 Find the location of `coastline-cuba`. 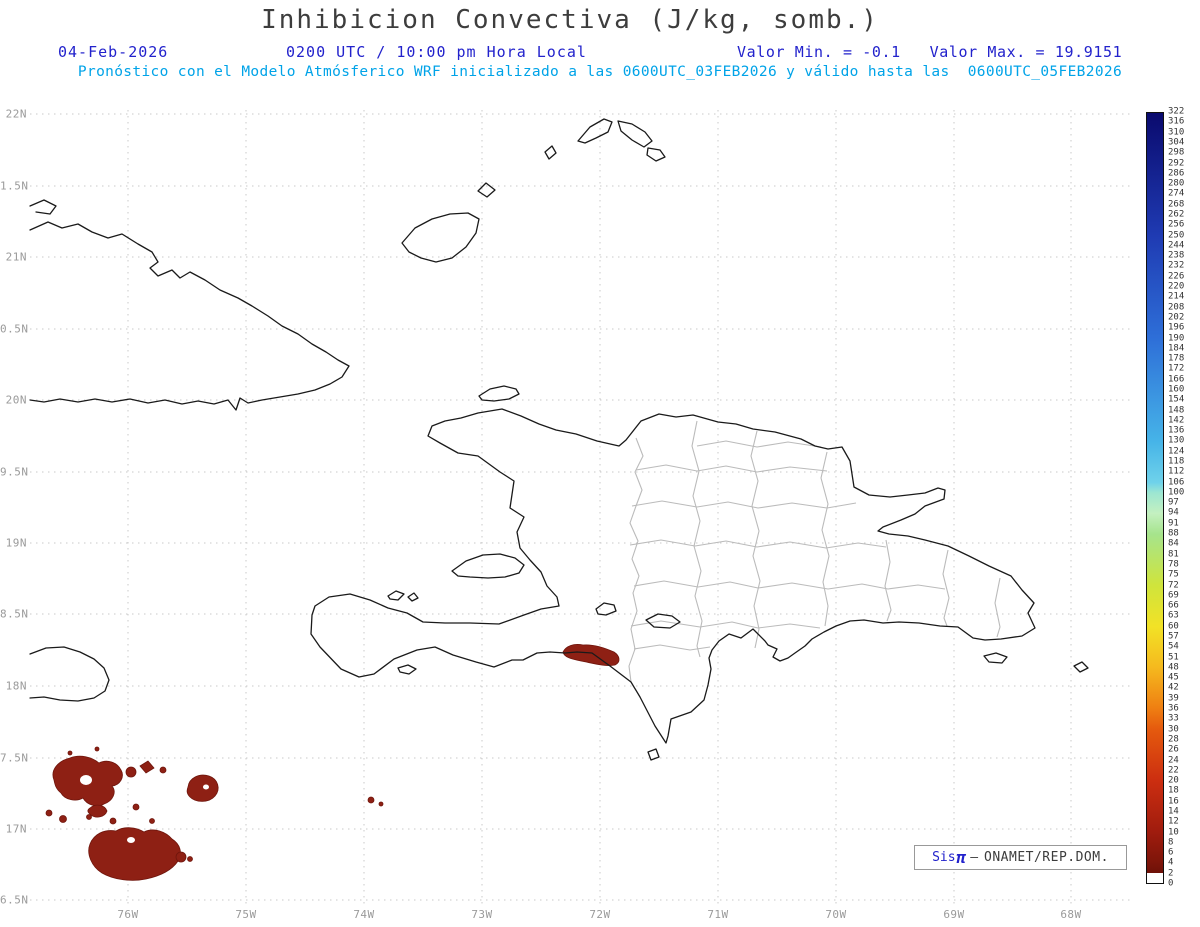

coastline-cuba is located at coordinates (189, 316).